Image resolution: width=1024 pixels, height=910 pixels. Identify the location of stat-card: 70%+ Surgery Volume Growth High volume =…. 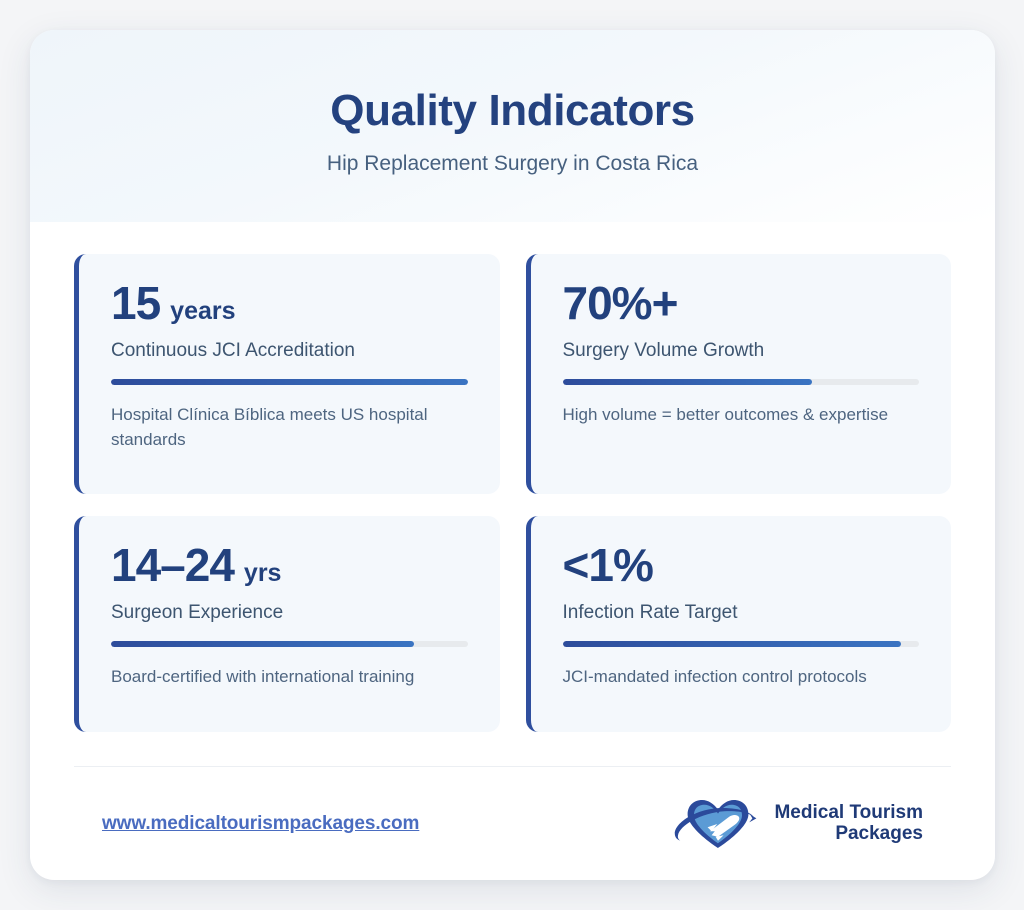
(738, 374).